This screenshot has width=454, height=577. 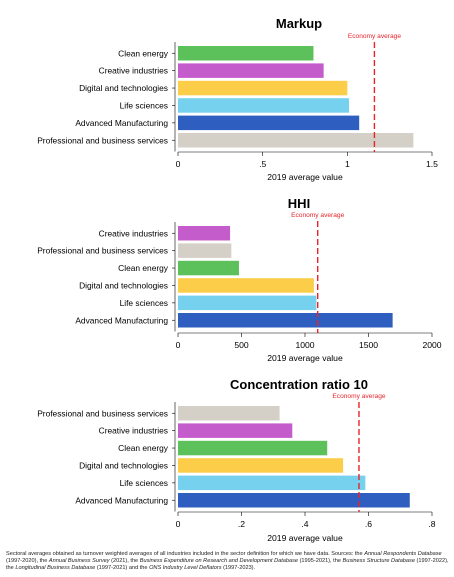 I want to click on x-tick-label: 2000, so click(x=431, y=345).